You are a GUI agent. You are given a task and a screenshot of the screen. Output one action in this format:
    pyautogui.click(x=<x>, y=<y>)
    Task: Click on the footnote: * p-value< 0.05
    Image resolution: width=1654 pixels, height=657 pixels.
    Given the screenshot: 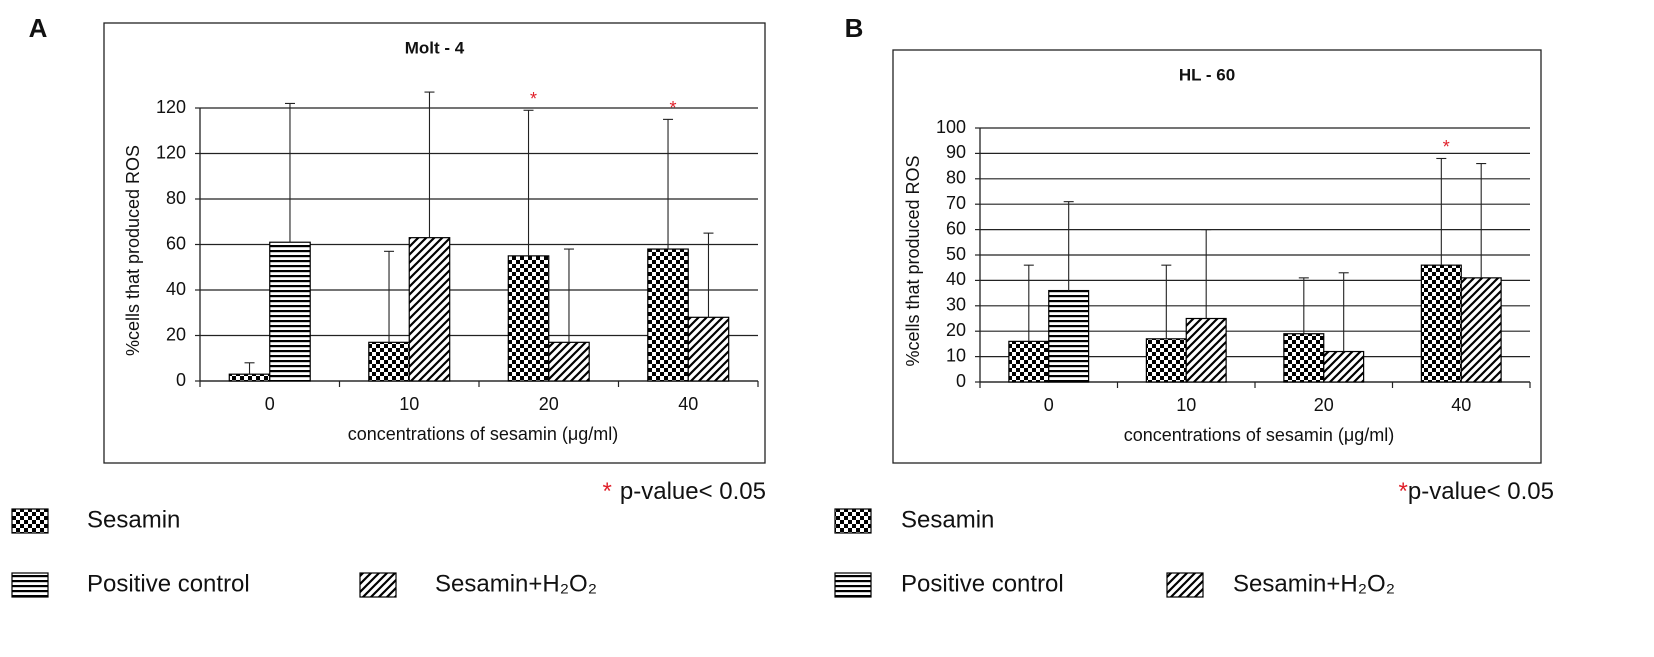 What is the action you would take?
    pyautogui.click(x=684, y=491)
    